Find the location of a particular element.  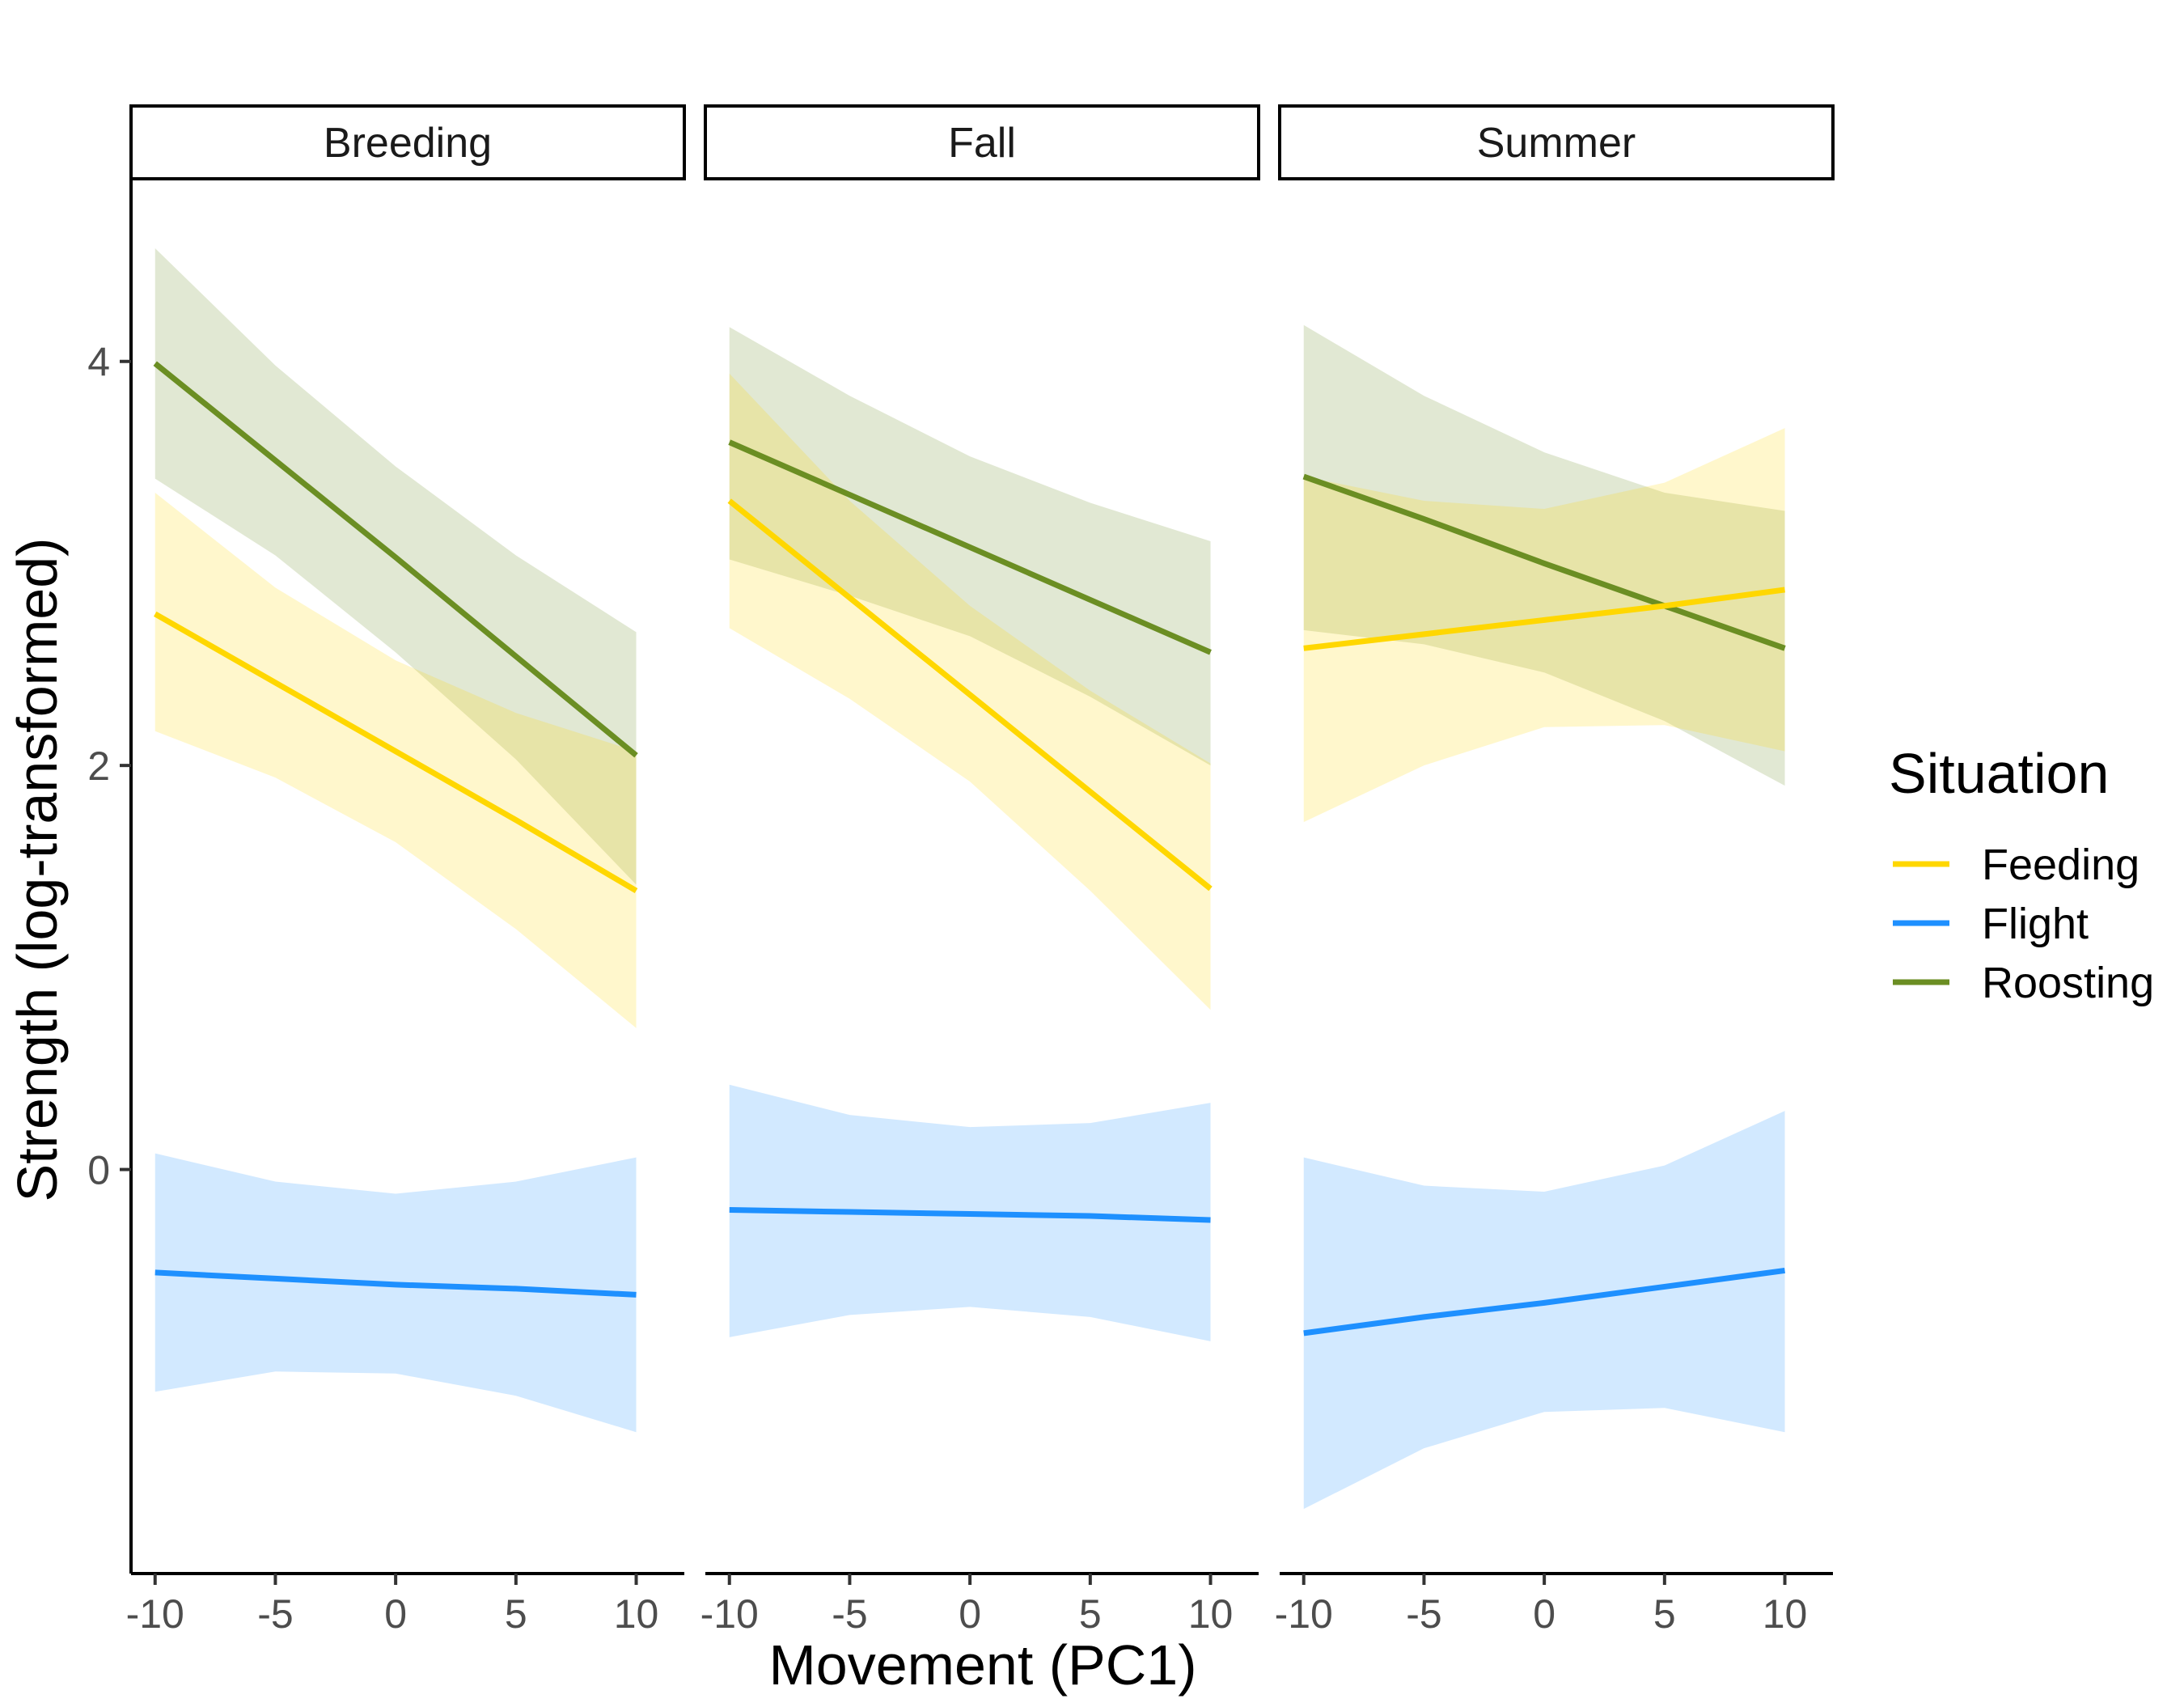

facet-strip-fall is located at coordinates (982, 142).